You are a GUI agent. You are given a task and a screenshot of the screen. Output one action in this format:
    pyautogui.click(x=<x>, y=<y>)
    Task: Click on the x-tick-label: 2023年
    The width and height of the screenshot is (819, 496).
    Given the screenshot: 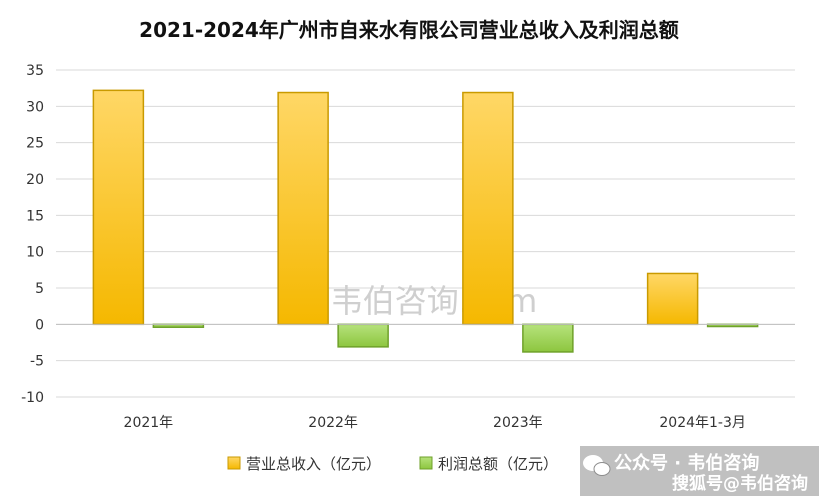 What is the action you would take?
    pyautogui.click(x=518, y=423)
    